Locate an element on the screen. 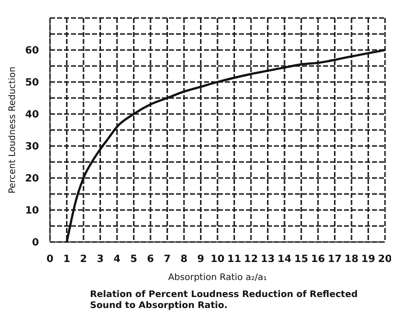 The image size is (399, 328). x-tick-label: 4 is located at coordinates (117, 259).